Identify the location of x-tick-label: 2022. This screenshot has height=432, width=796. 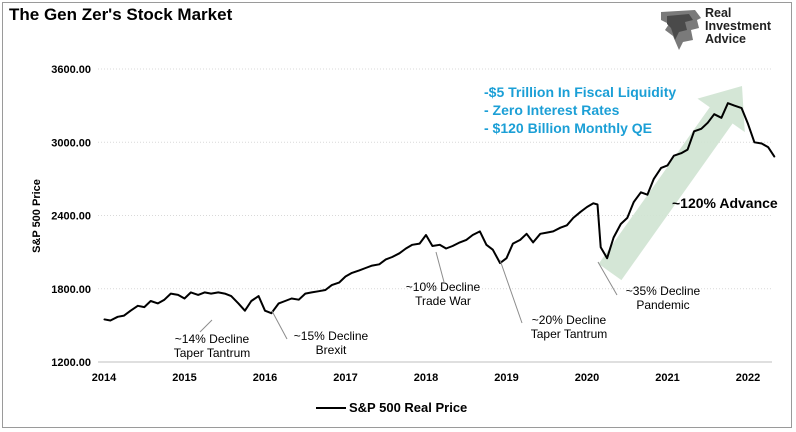
(748, 378).